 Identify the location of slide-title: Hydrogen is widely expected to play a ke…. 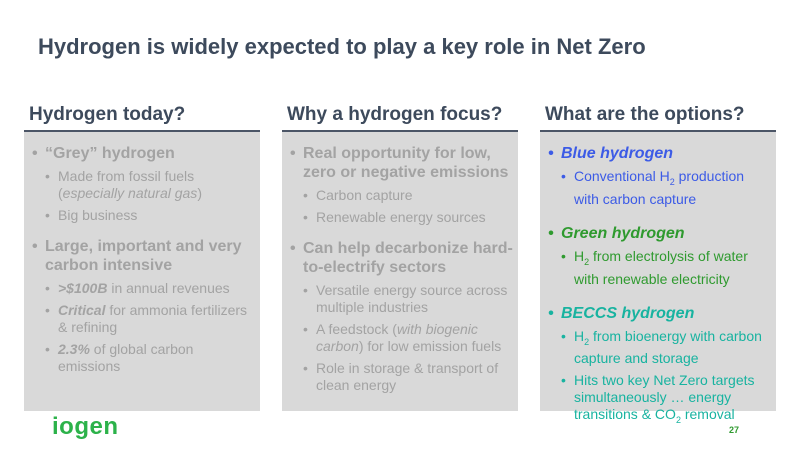
(342, 46).